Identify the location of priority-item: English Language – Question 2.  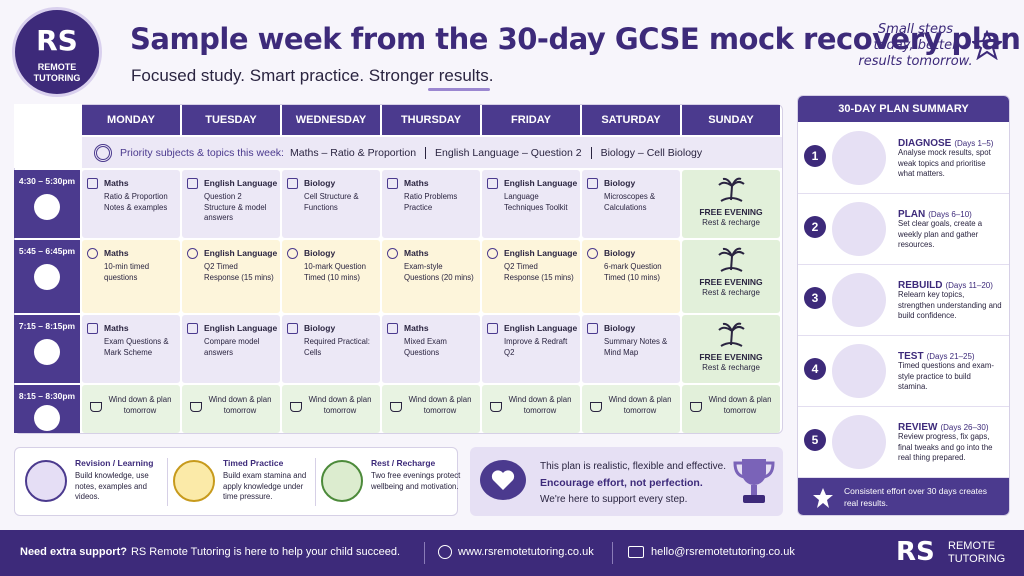
(508, 152).